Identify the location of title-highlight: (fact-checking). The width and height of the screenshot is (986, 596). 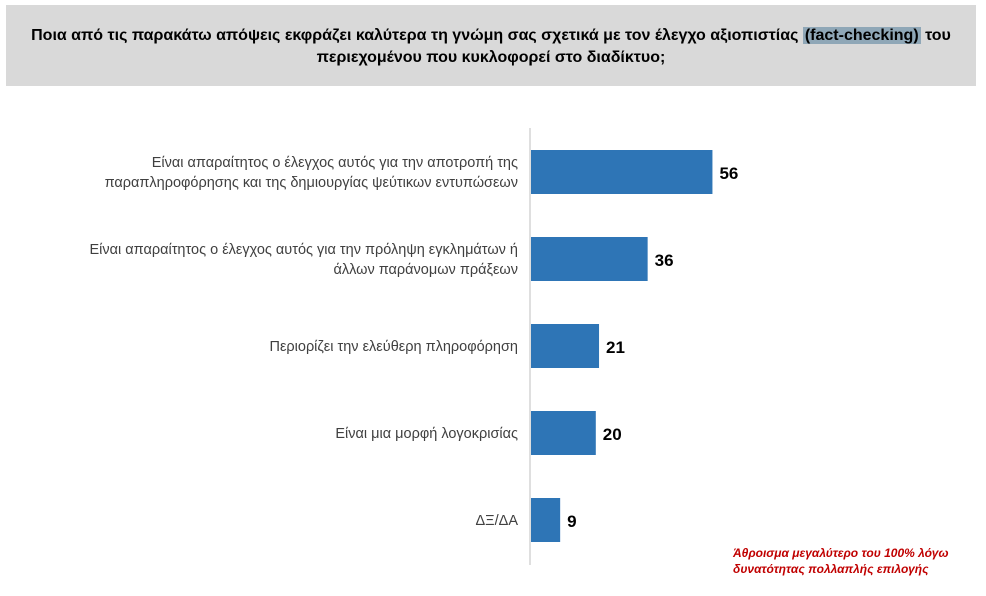
(861, 35).